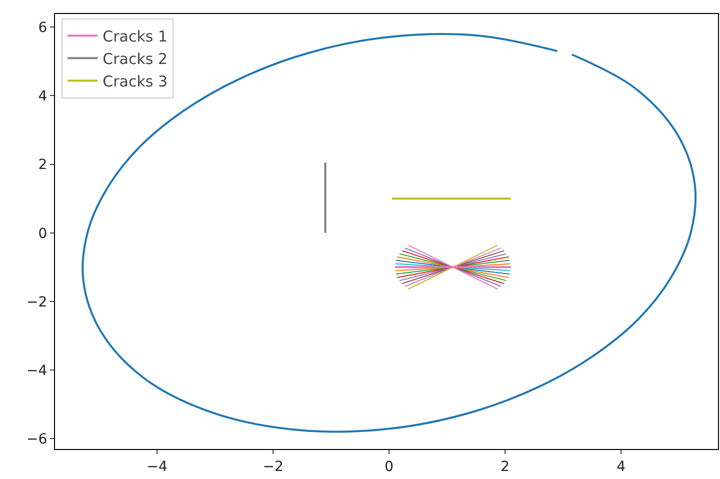 This screenshot has width=720, height=479. What do you see at coordinates (37, 371) in the screenshot?
I see `y-tick-label: −4` at bounding box center [37, 371].